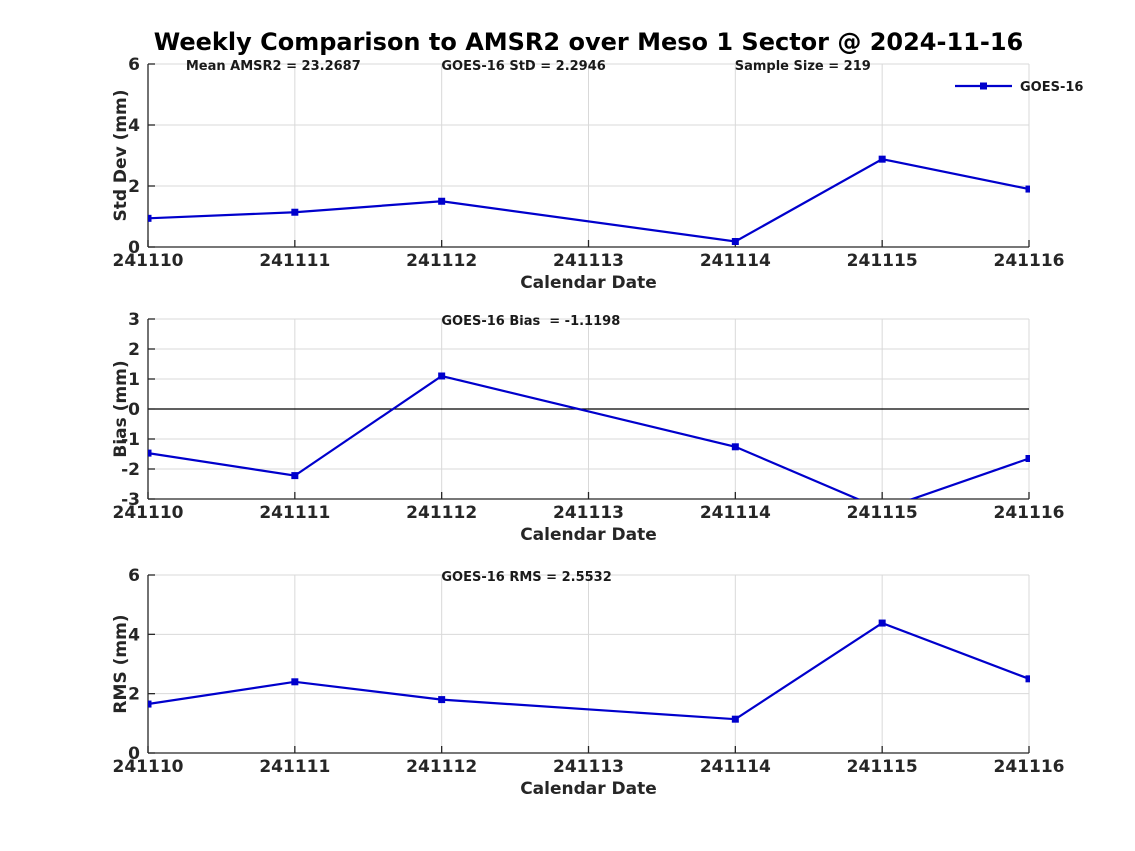 Image resolution: width=1135 pixels, height=851 pixels. Describe the element at coordinates (121, 663) in the screenshot. I see `y-axis-title: RMS (mm)` at that location.